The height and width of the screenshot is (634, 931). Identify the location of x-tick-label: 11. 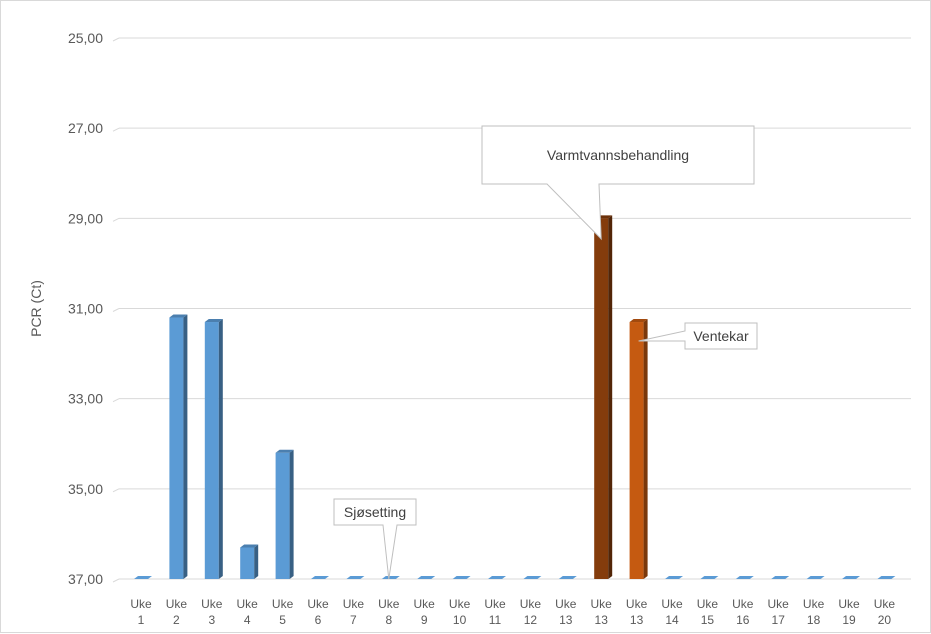
(495, 620).